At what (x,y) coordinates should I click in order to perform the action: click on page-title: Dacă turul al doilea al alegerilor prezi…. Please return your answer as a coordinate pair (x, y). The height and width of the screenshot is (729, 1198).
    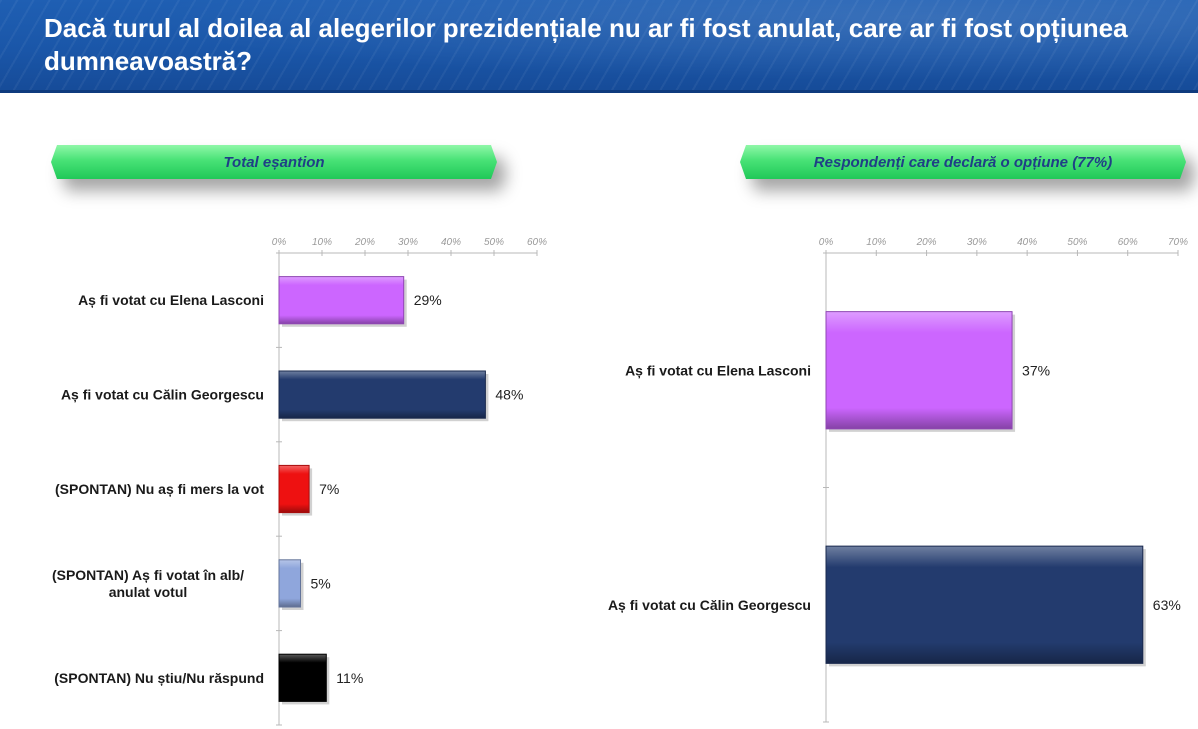
    Looking at the image, I should click on (586, 44).